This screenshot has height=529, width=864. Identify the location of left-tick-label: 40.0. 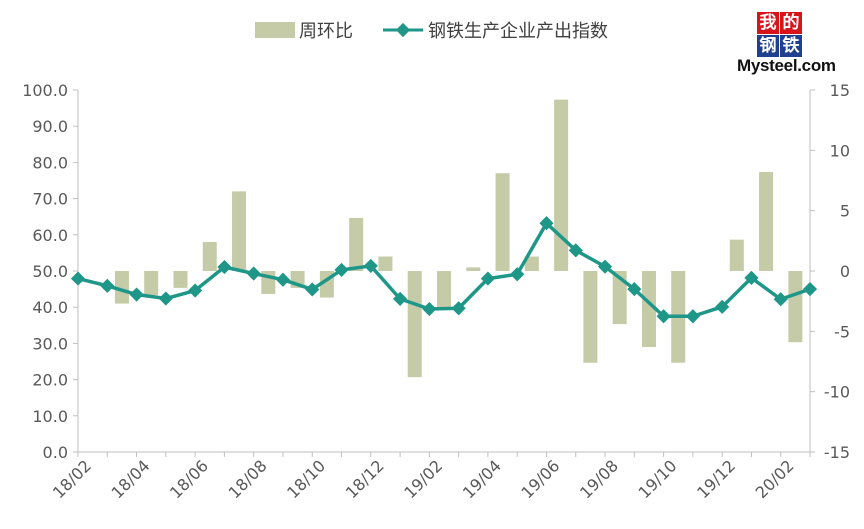
(50, 307).